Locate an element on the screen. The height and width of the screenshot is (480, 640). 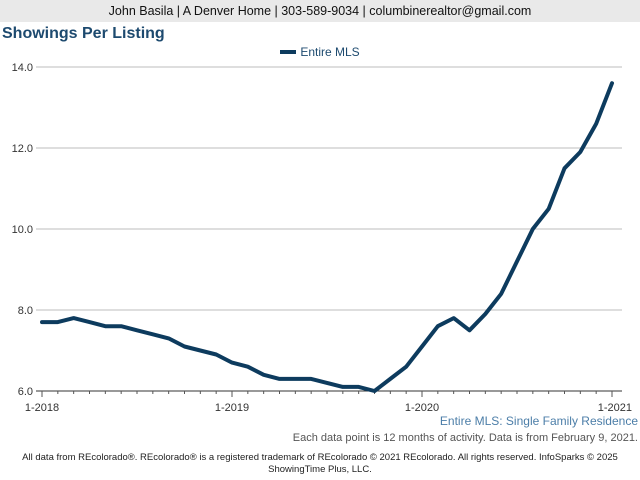
x-tick-label: 1-2019 is located at coordinates (232, 408).